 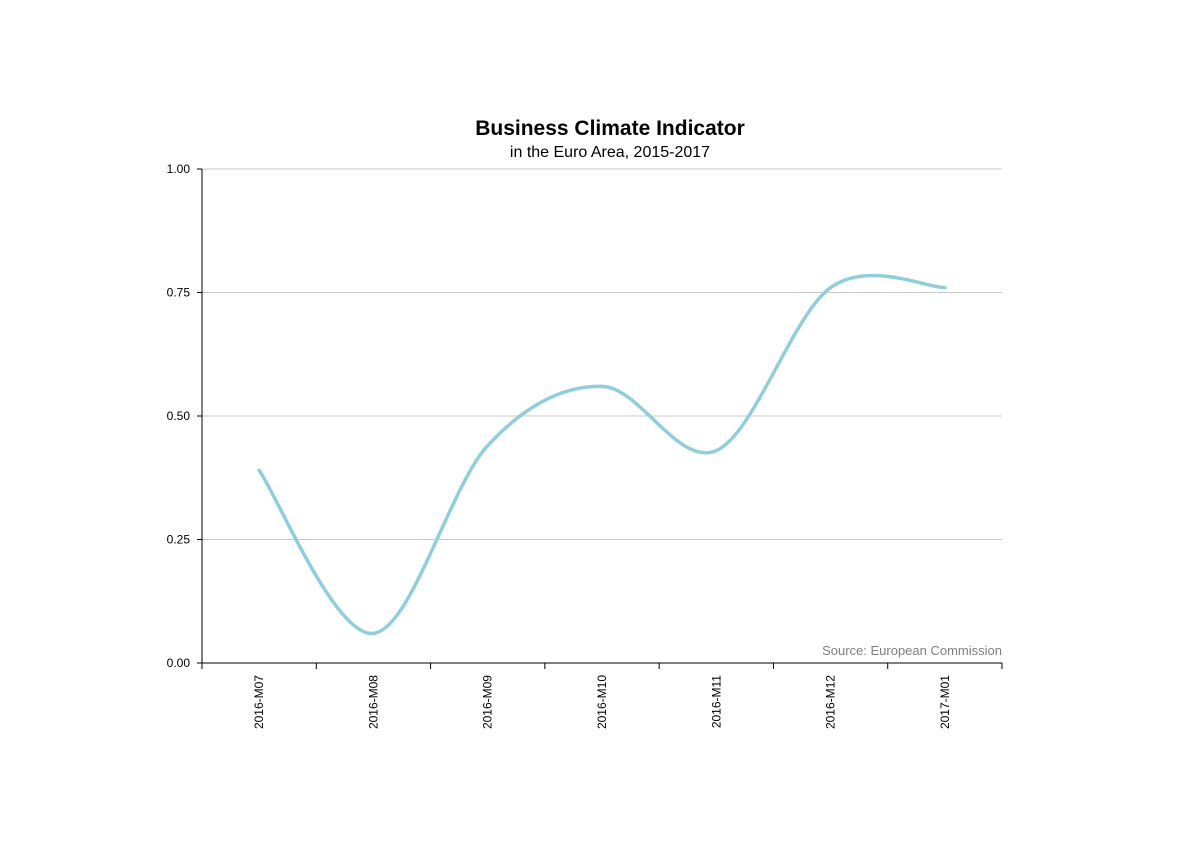 What do you see at coordinates (831, 702) in the screenshot?
I see `x-tick-label: 2016-M12` at bounding box center [831, 702].